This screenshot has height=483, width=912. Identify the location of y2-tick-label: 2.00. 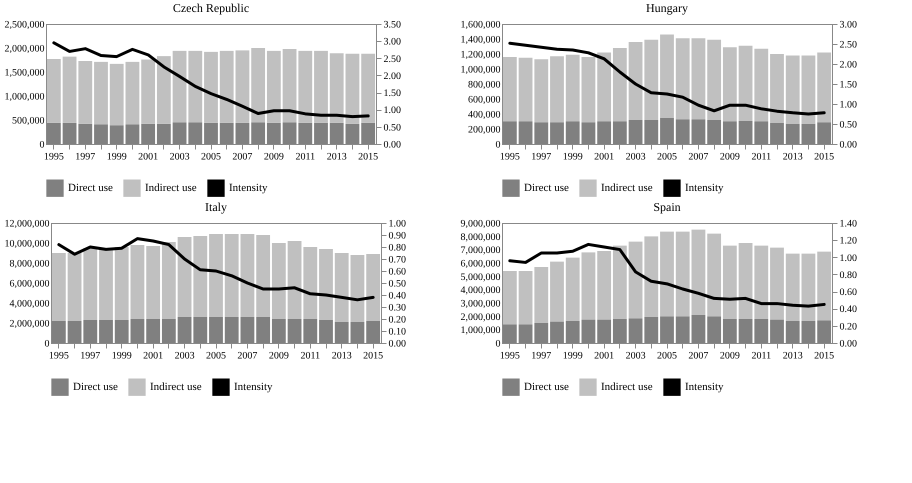
(848, 65).